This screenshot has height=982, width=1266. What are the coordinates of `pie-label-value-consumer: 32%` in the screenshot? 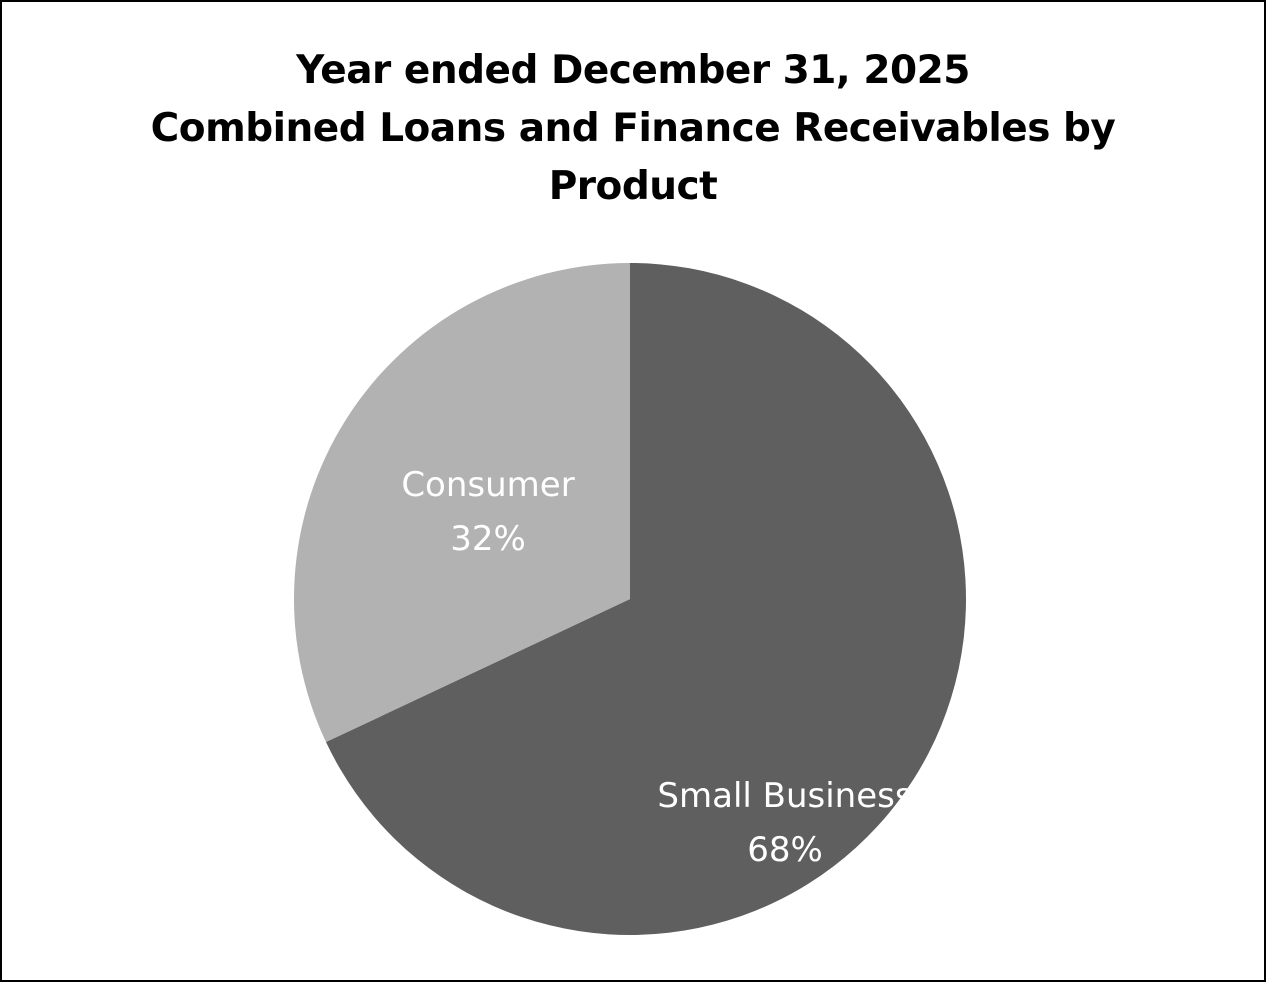 It's located at (488, 539).